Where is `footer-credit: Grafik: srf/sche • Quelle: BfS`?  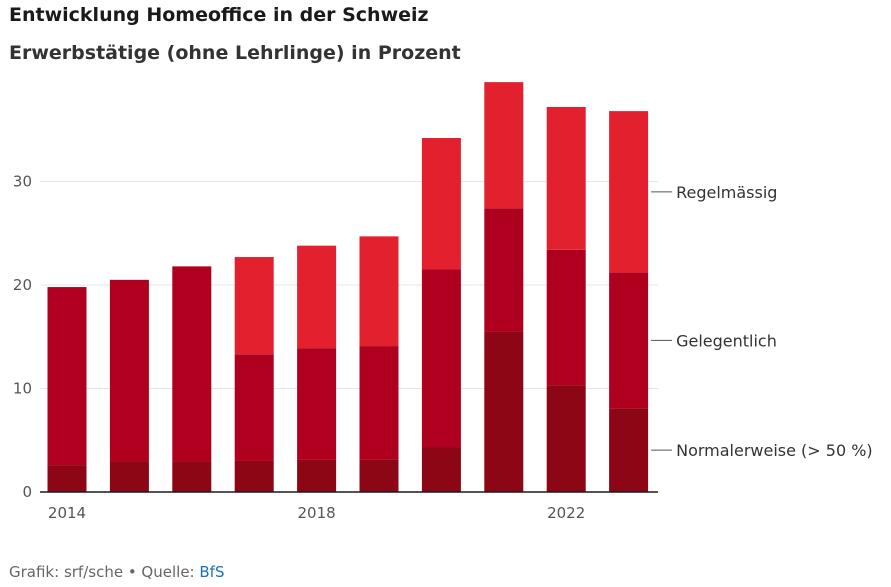
footer-credit: Grafik: srf/sche • Quelle: BfS is located at coordinates (116, 572).